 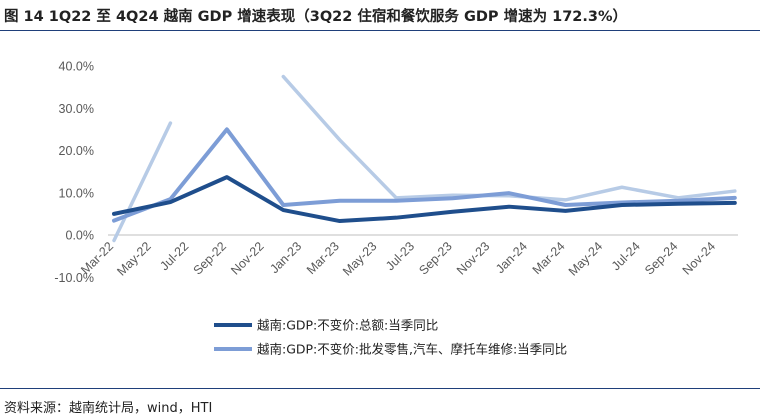 I want to click on y-tick-label: -10.0%, so click(x=74, y=278).